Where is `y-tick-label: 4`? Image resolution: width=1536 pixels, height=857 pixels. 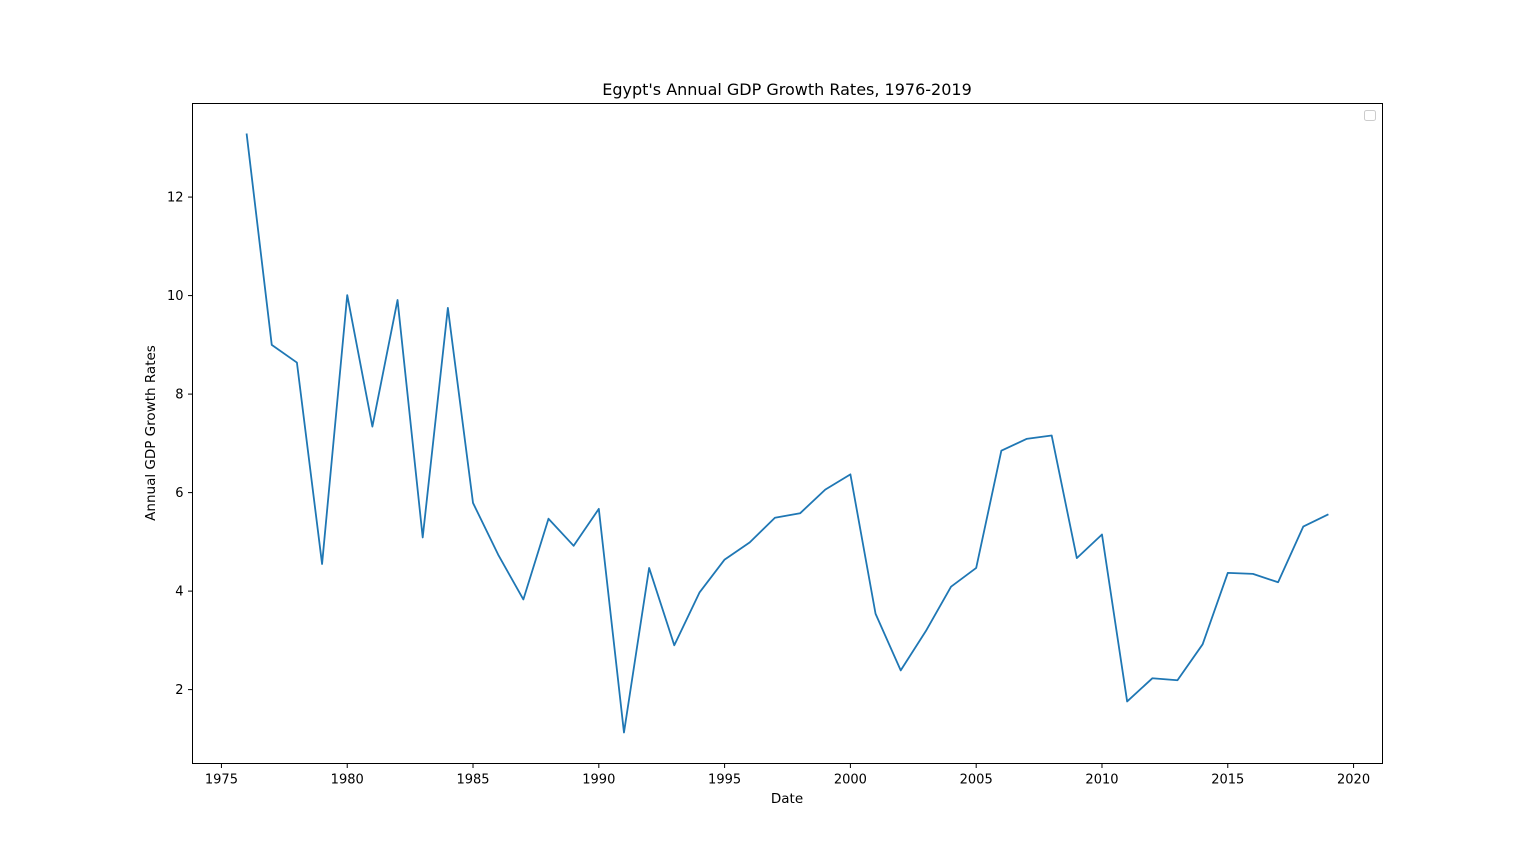
y-tick-label: 4 is located at coordinates (179, 592).